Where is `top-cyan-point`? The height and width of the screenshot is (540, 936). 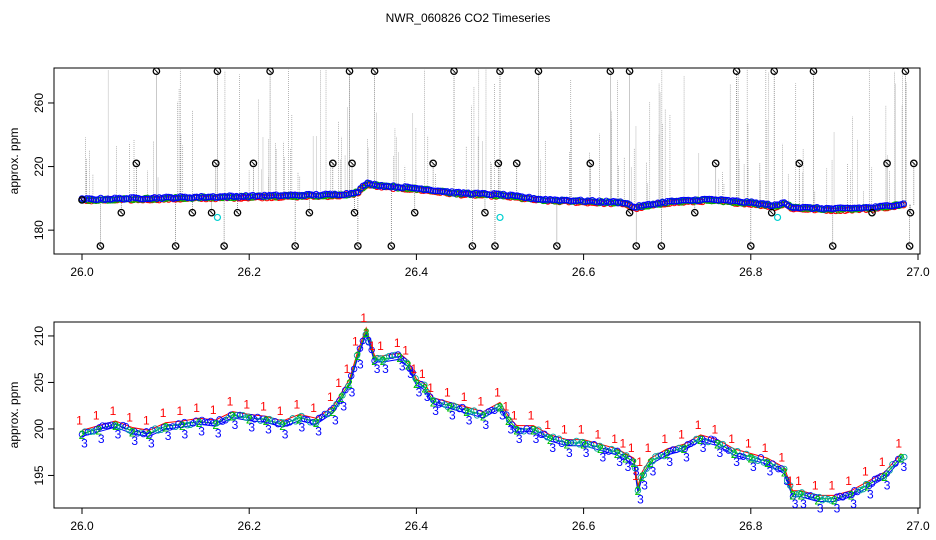 top-cyan-point is located at coordinates (500, 217).